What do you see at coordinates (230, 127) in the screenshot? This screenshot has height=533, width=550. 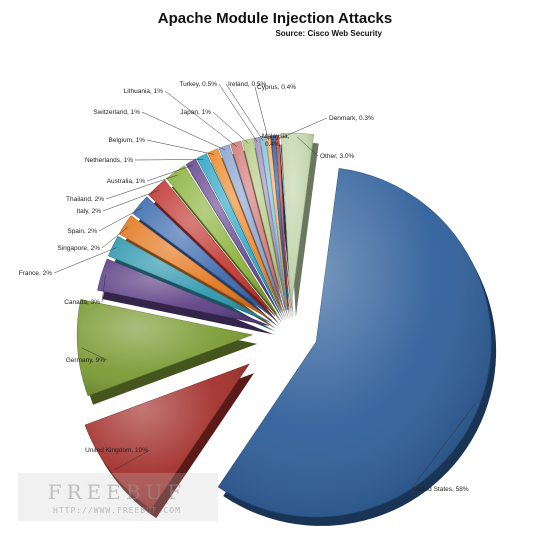 I see `leader-line-japan` at bounding box center [230, 127].